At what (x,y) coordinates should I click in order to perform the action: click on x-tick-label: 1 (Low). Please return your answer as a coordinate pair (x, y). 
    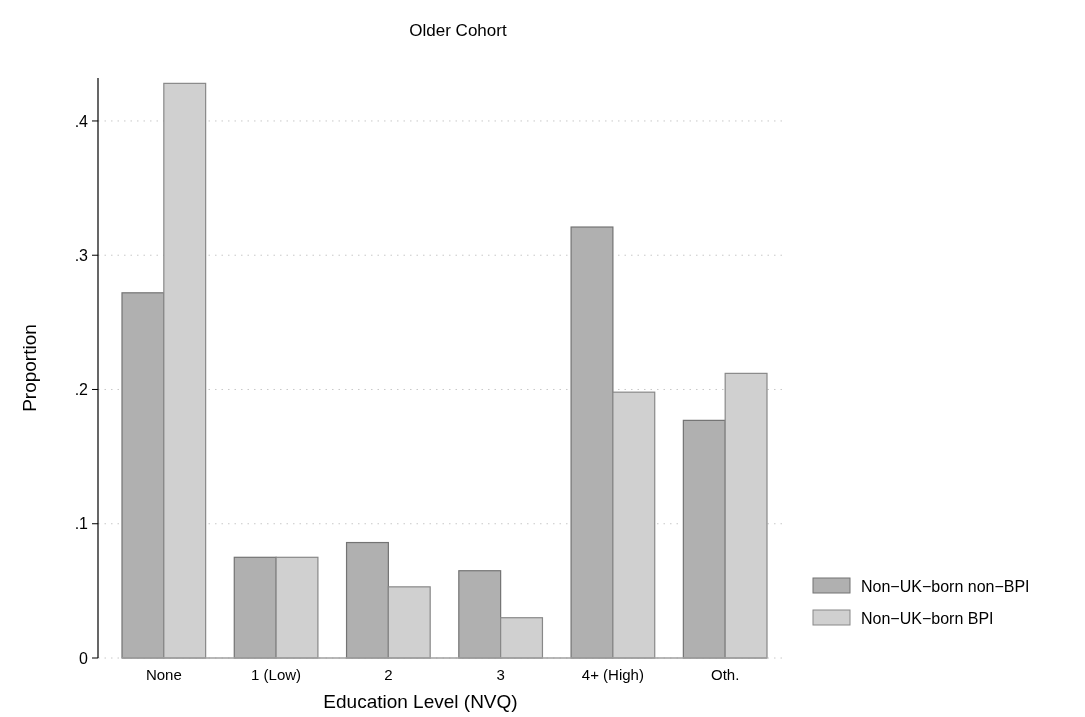
    Looking at the image, I should click on (276, 674).